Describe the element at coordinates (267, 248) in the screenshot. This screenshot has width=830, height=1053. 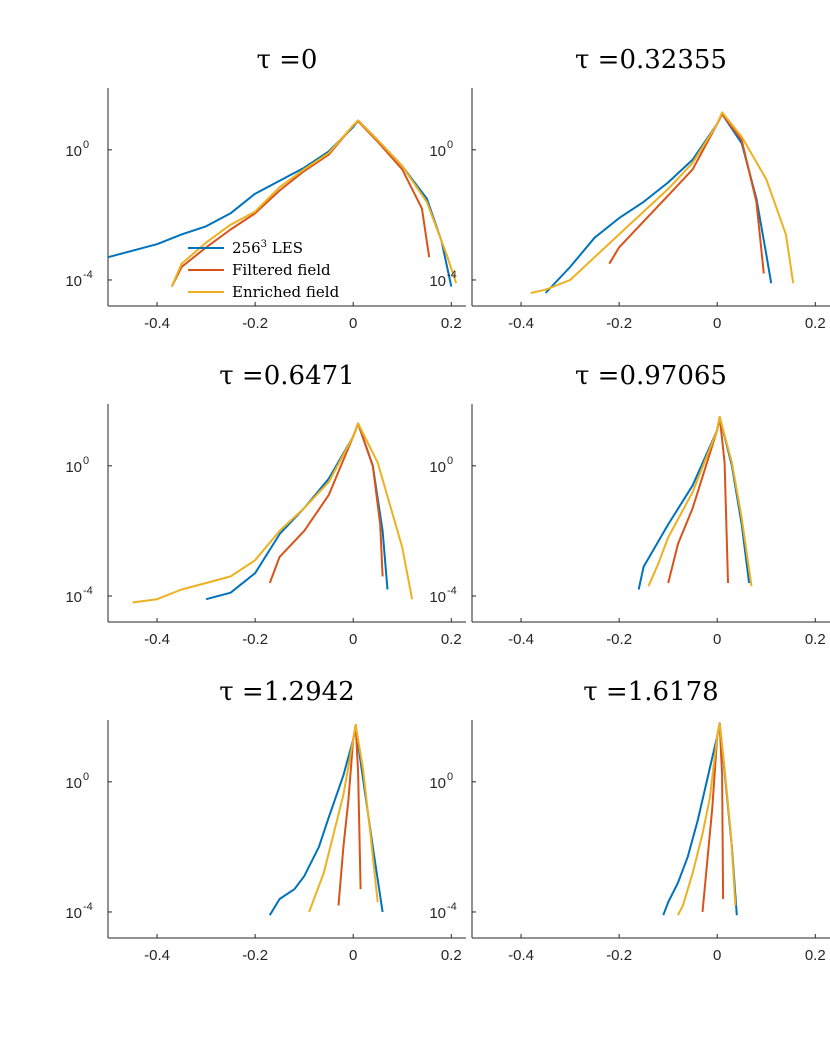
I see `legend-label-les: 2563 LES` at that location.